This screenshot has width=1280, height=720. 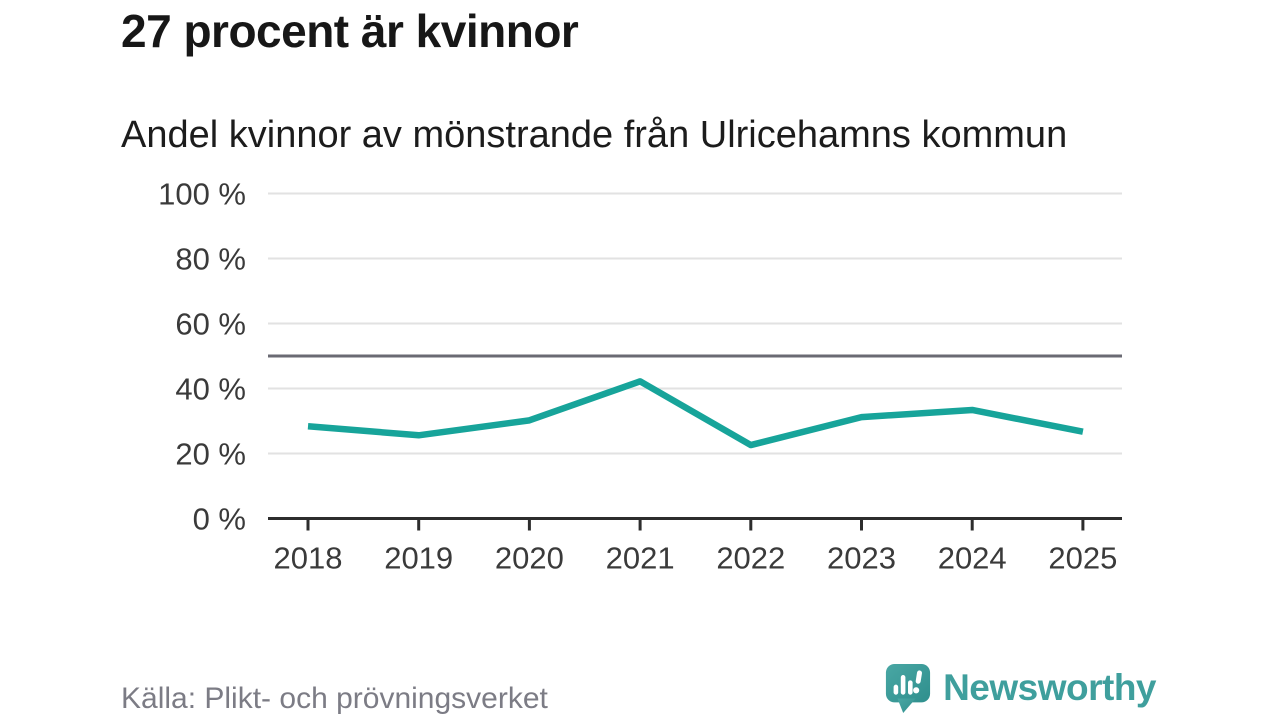 What do you see at coordinates (210, 389) in the screenshot?
I see `y-axis-label: 40 %` at bounding box center [210, 389].